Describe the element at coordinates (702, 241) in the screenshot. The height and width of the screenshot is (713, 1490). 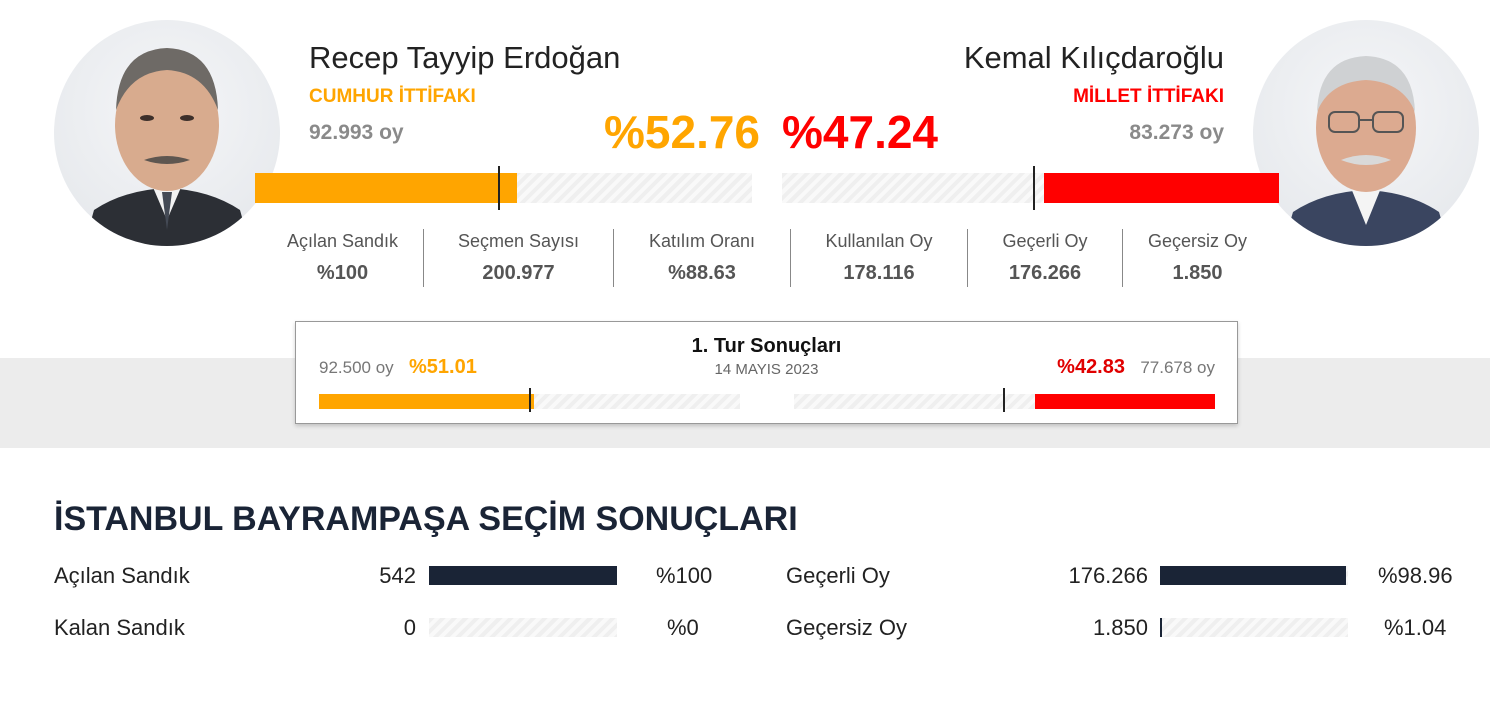
I see `stat-label: Katılım Oranı` at that location.